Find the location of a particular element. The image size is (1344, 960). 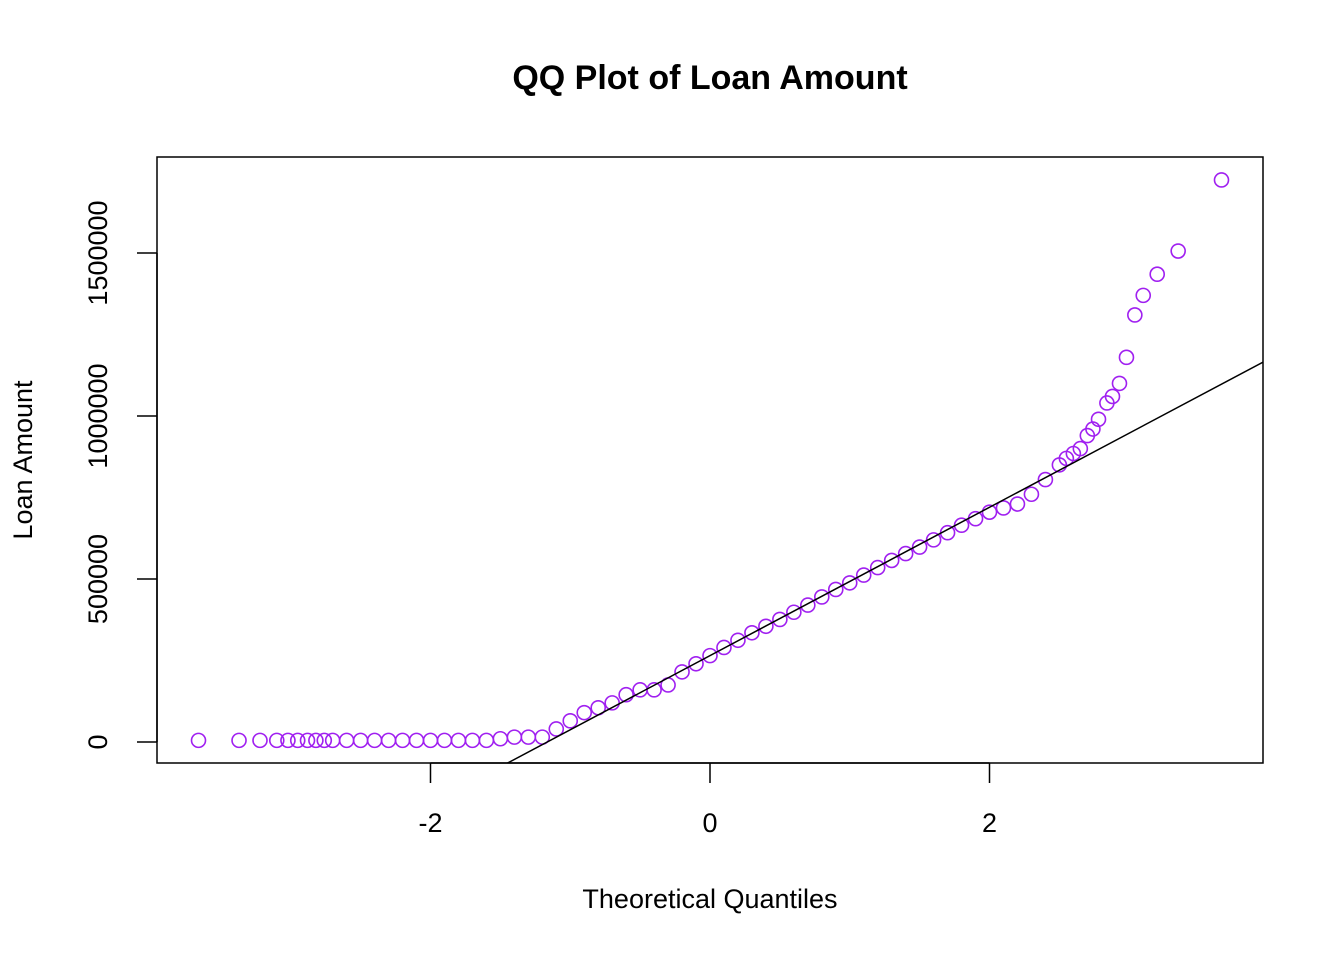

x-tick-label: -2 is located at coordinates (430, 823).